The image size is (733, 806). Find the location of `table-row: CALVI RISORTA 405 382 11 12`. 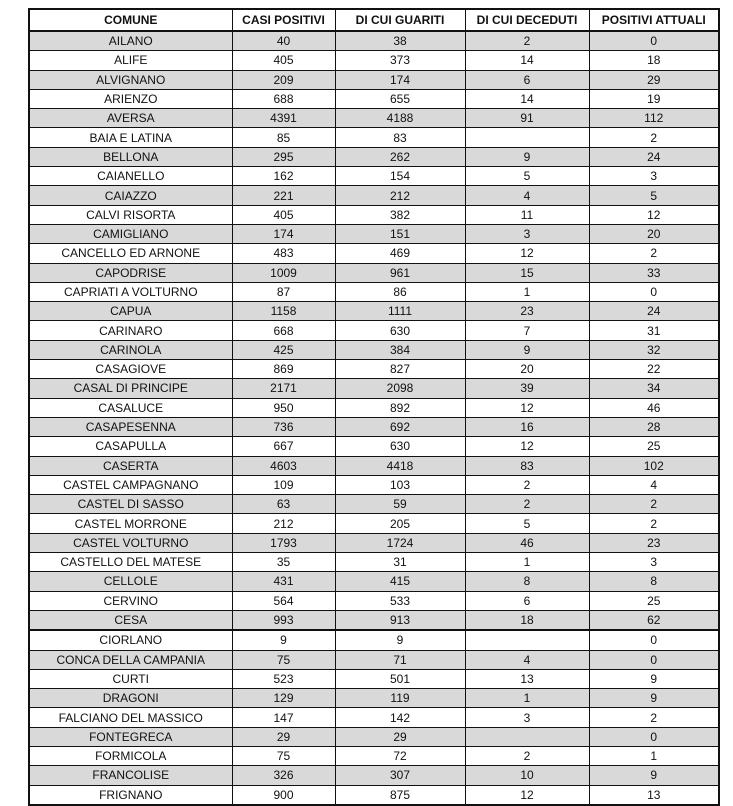

table-row: CALVI RISORTA 405 382 11 12 is located at coordinates (374, 214).